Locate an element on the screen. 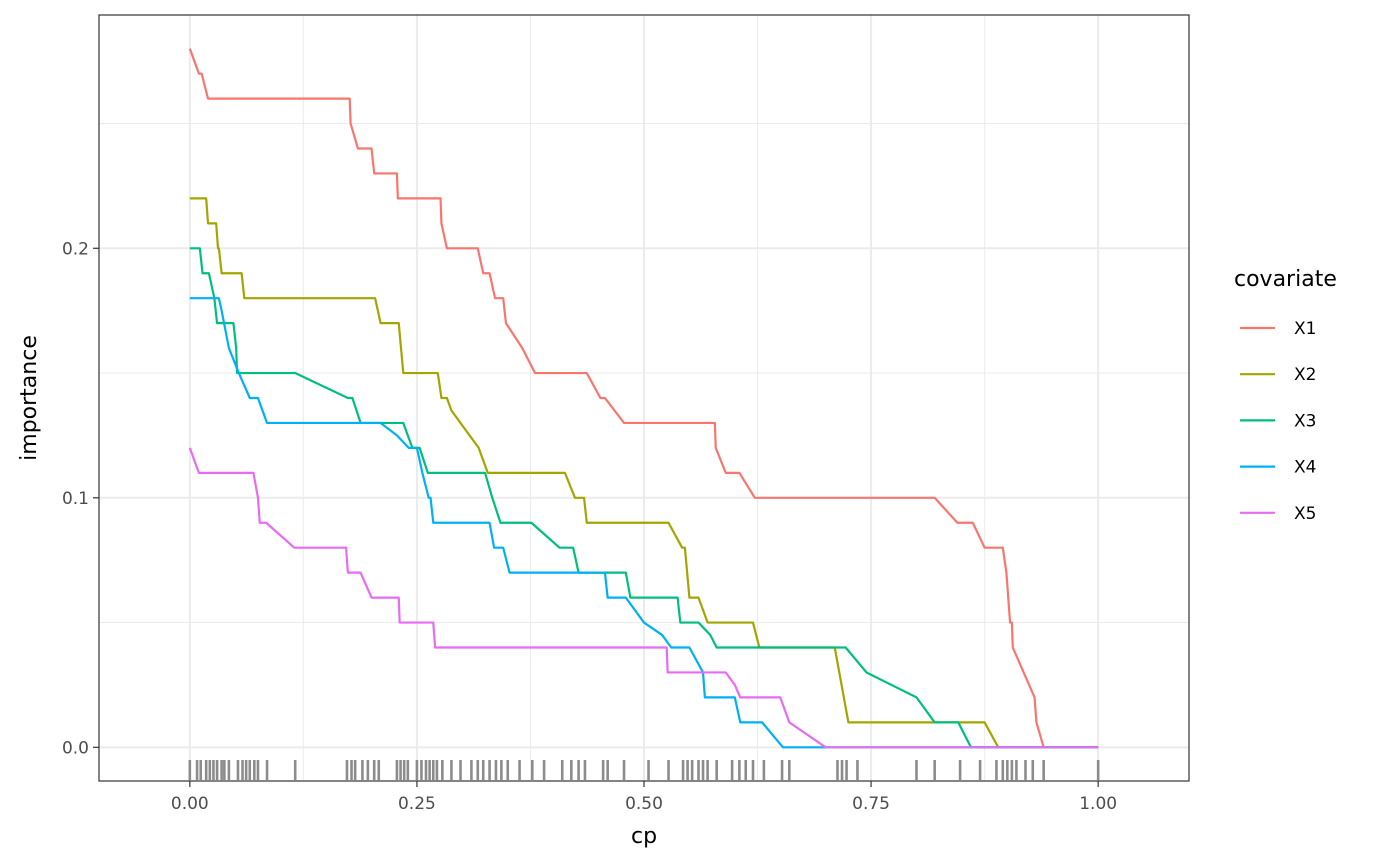 Image resolution: width=1400 pixels, height=866 pixels. x-tick-label: 0.00 is located at coordinates (190, 804).